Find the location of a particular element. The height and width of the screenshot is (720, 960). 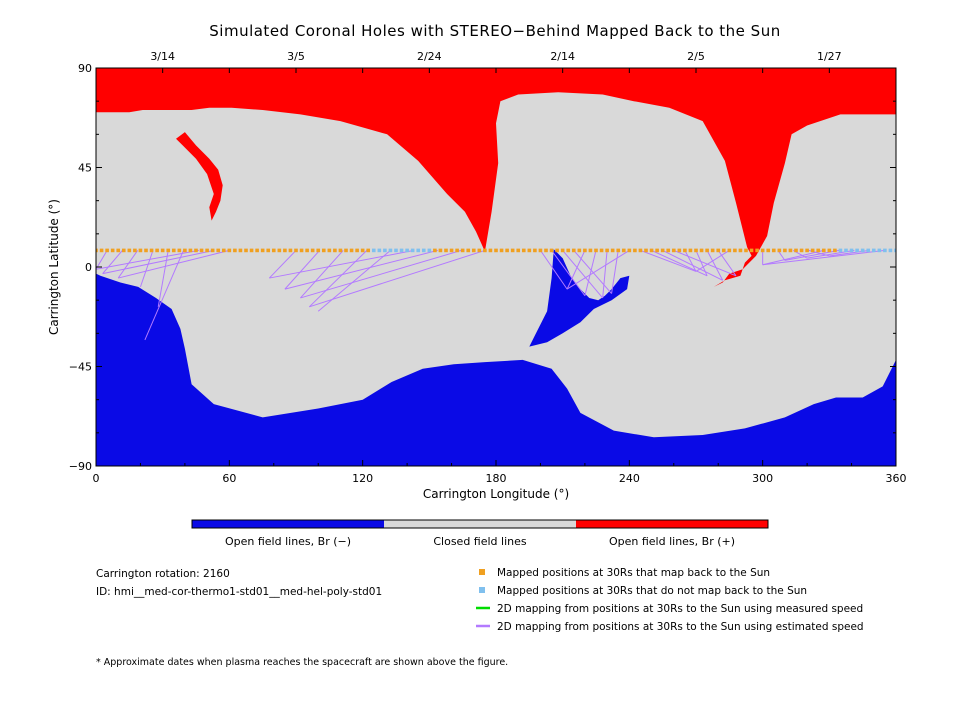

x-tick-label: 60 is located at coordinates (229, 478).